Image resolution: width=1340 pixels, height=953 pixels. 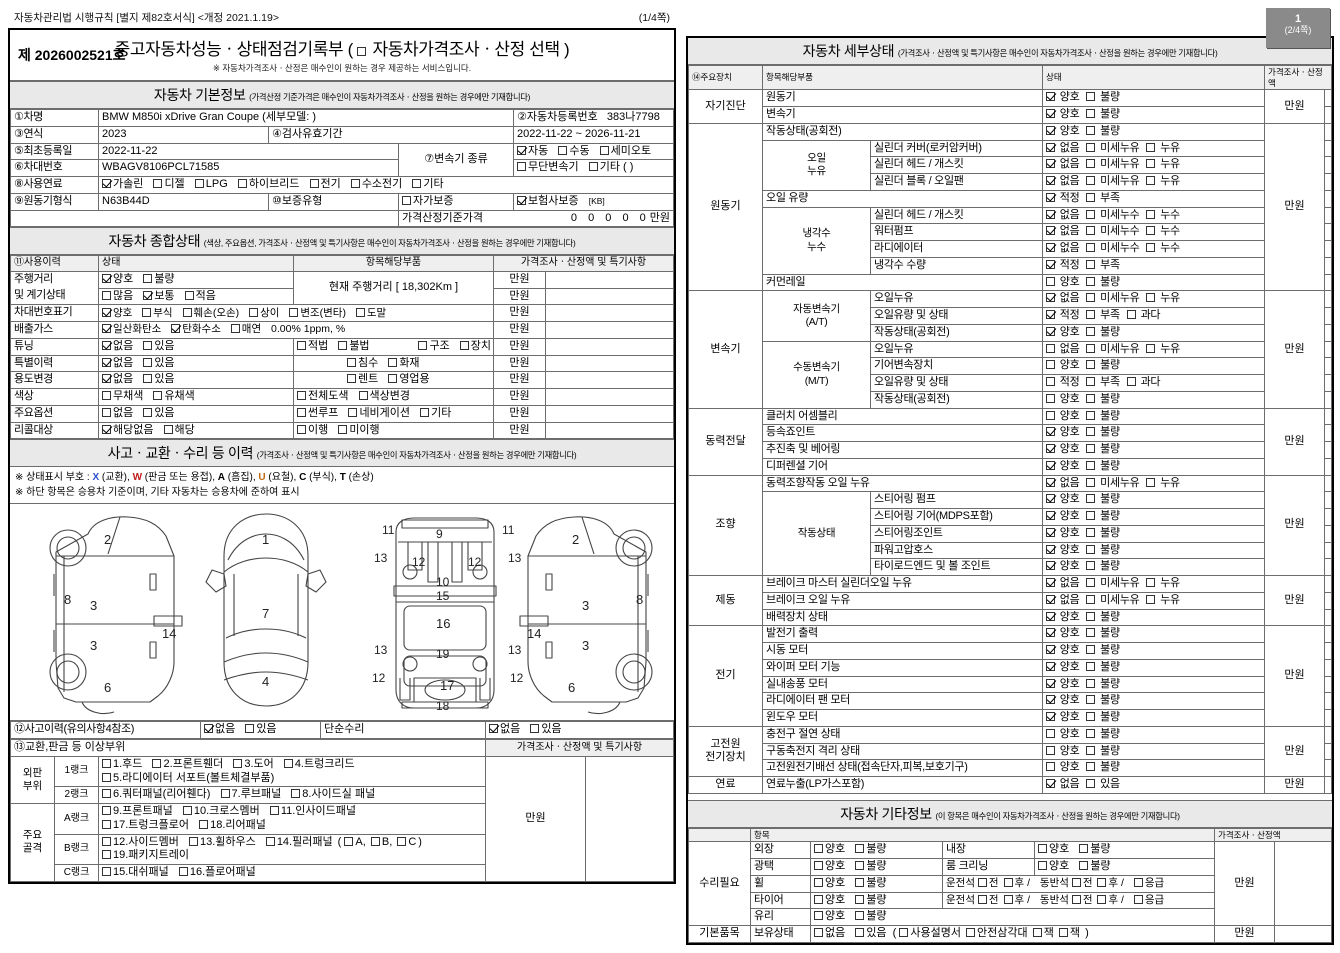 What do you see at coordinates (131, 329) in the screenshot?
I see `emission-co: 일산화탄소` at bounding box center [131, 329].